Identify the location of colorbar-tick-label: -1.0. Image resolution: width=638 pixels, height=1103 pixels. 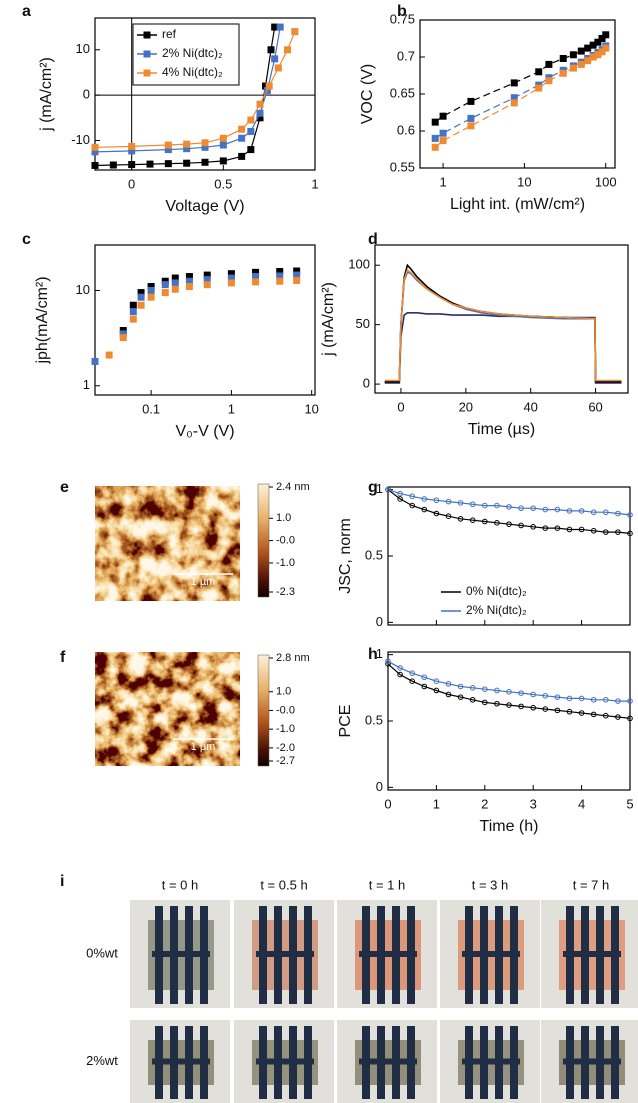
(285, 729).